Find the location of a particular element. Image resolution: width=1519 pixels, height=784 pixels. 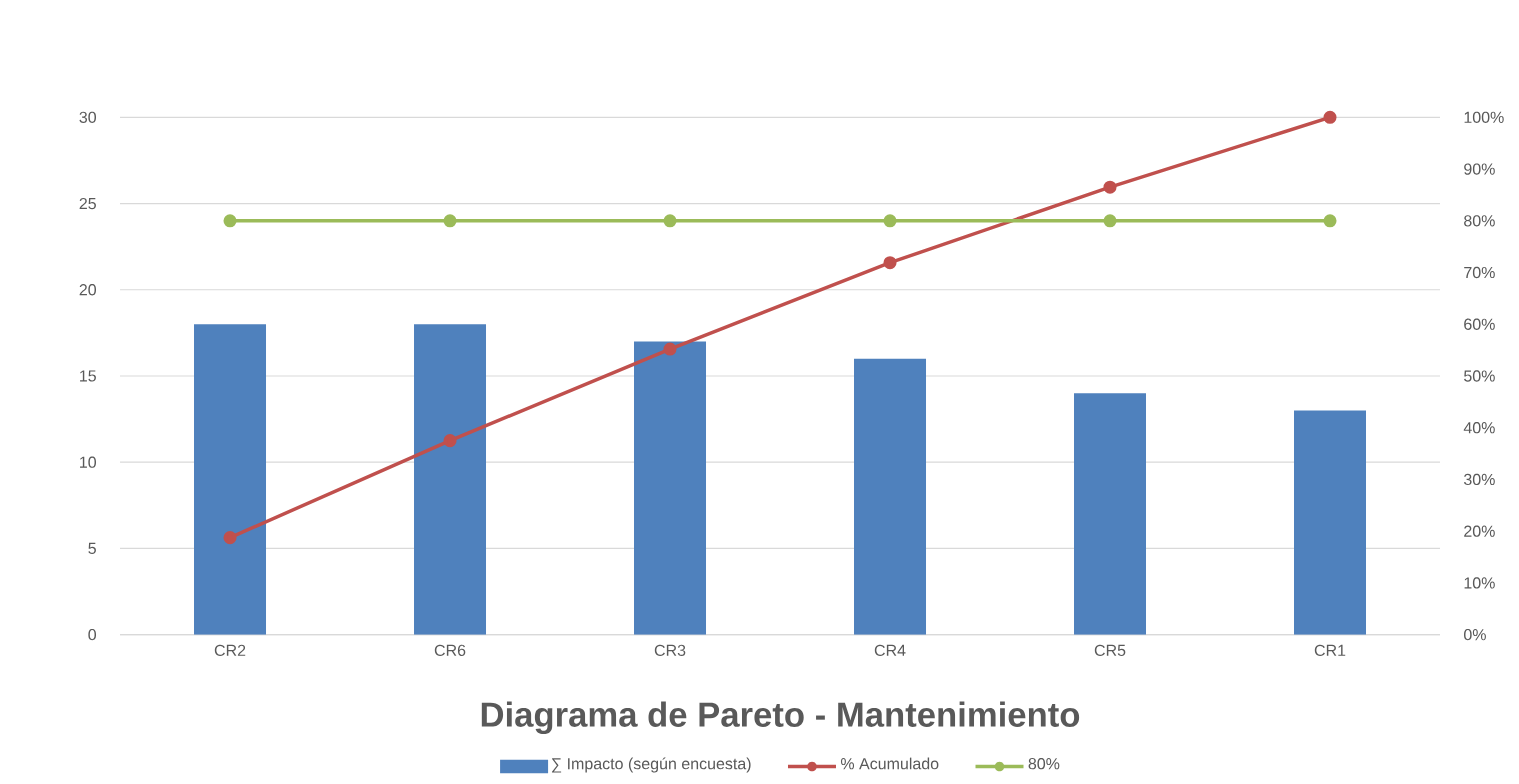

y2-tick-label: 10% is located at coordinates (1479, 583).